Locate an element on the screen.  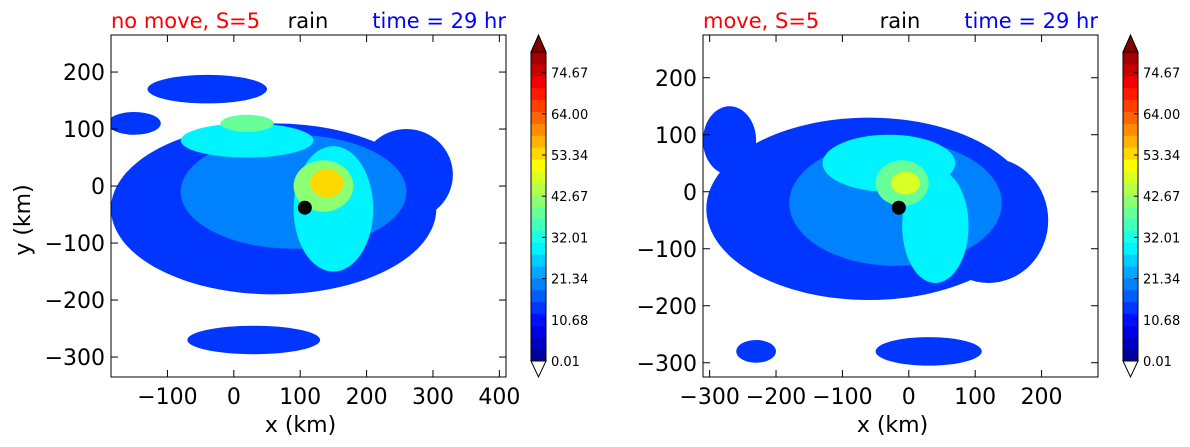
x-tick-label: 200 is located at coordinates (367, 397).